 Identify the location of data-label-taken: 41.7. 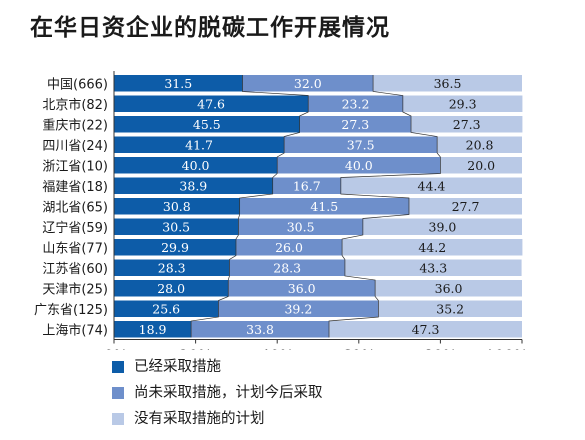
(199, 144).